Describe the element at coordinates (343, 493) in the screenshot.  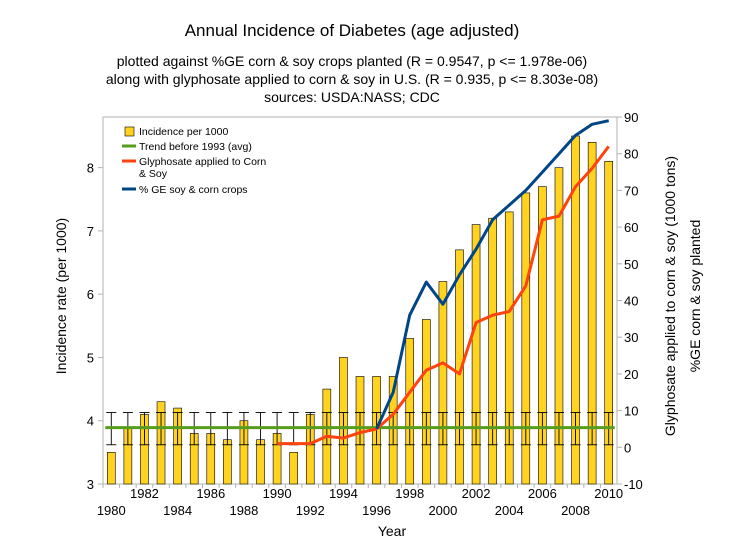
I see `x-tick-label: 1994` at that location.